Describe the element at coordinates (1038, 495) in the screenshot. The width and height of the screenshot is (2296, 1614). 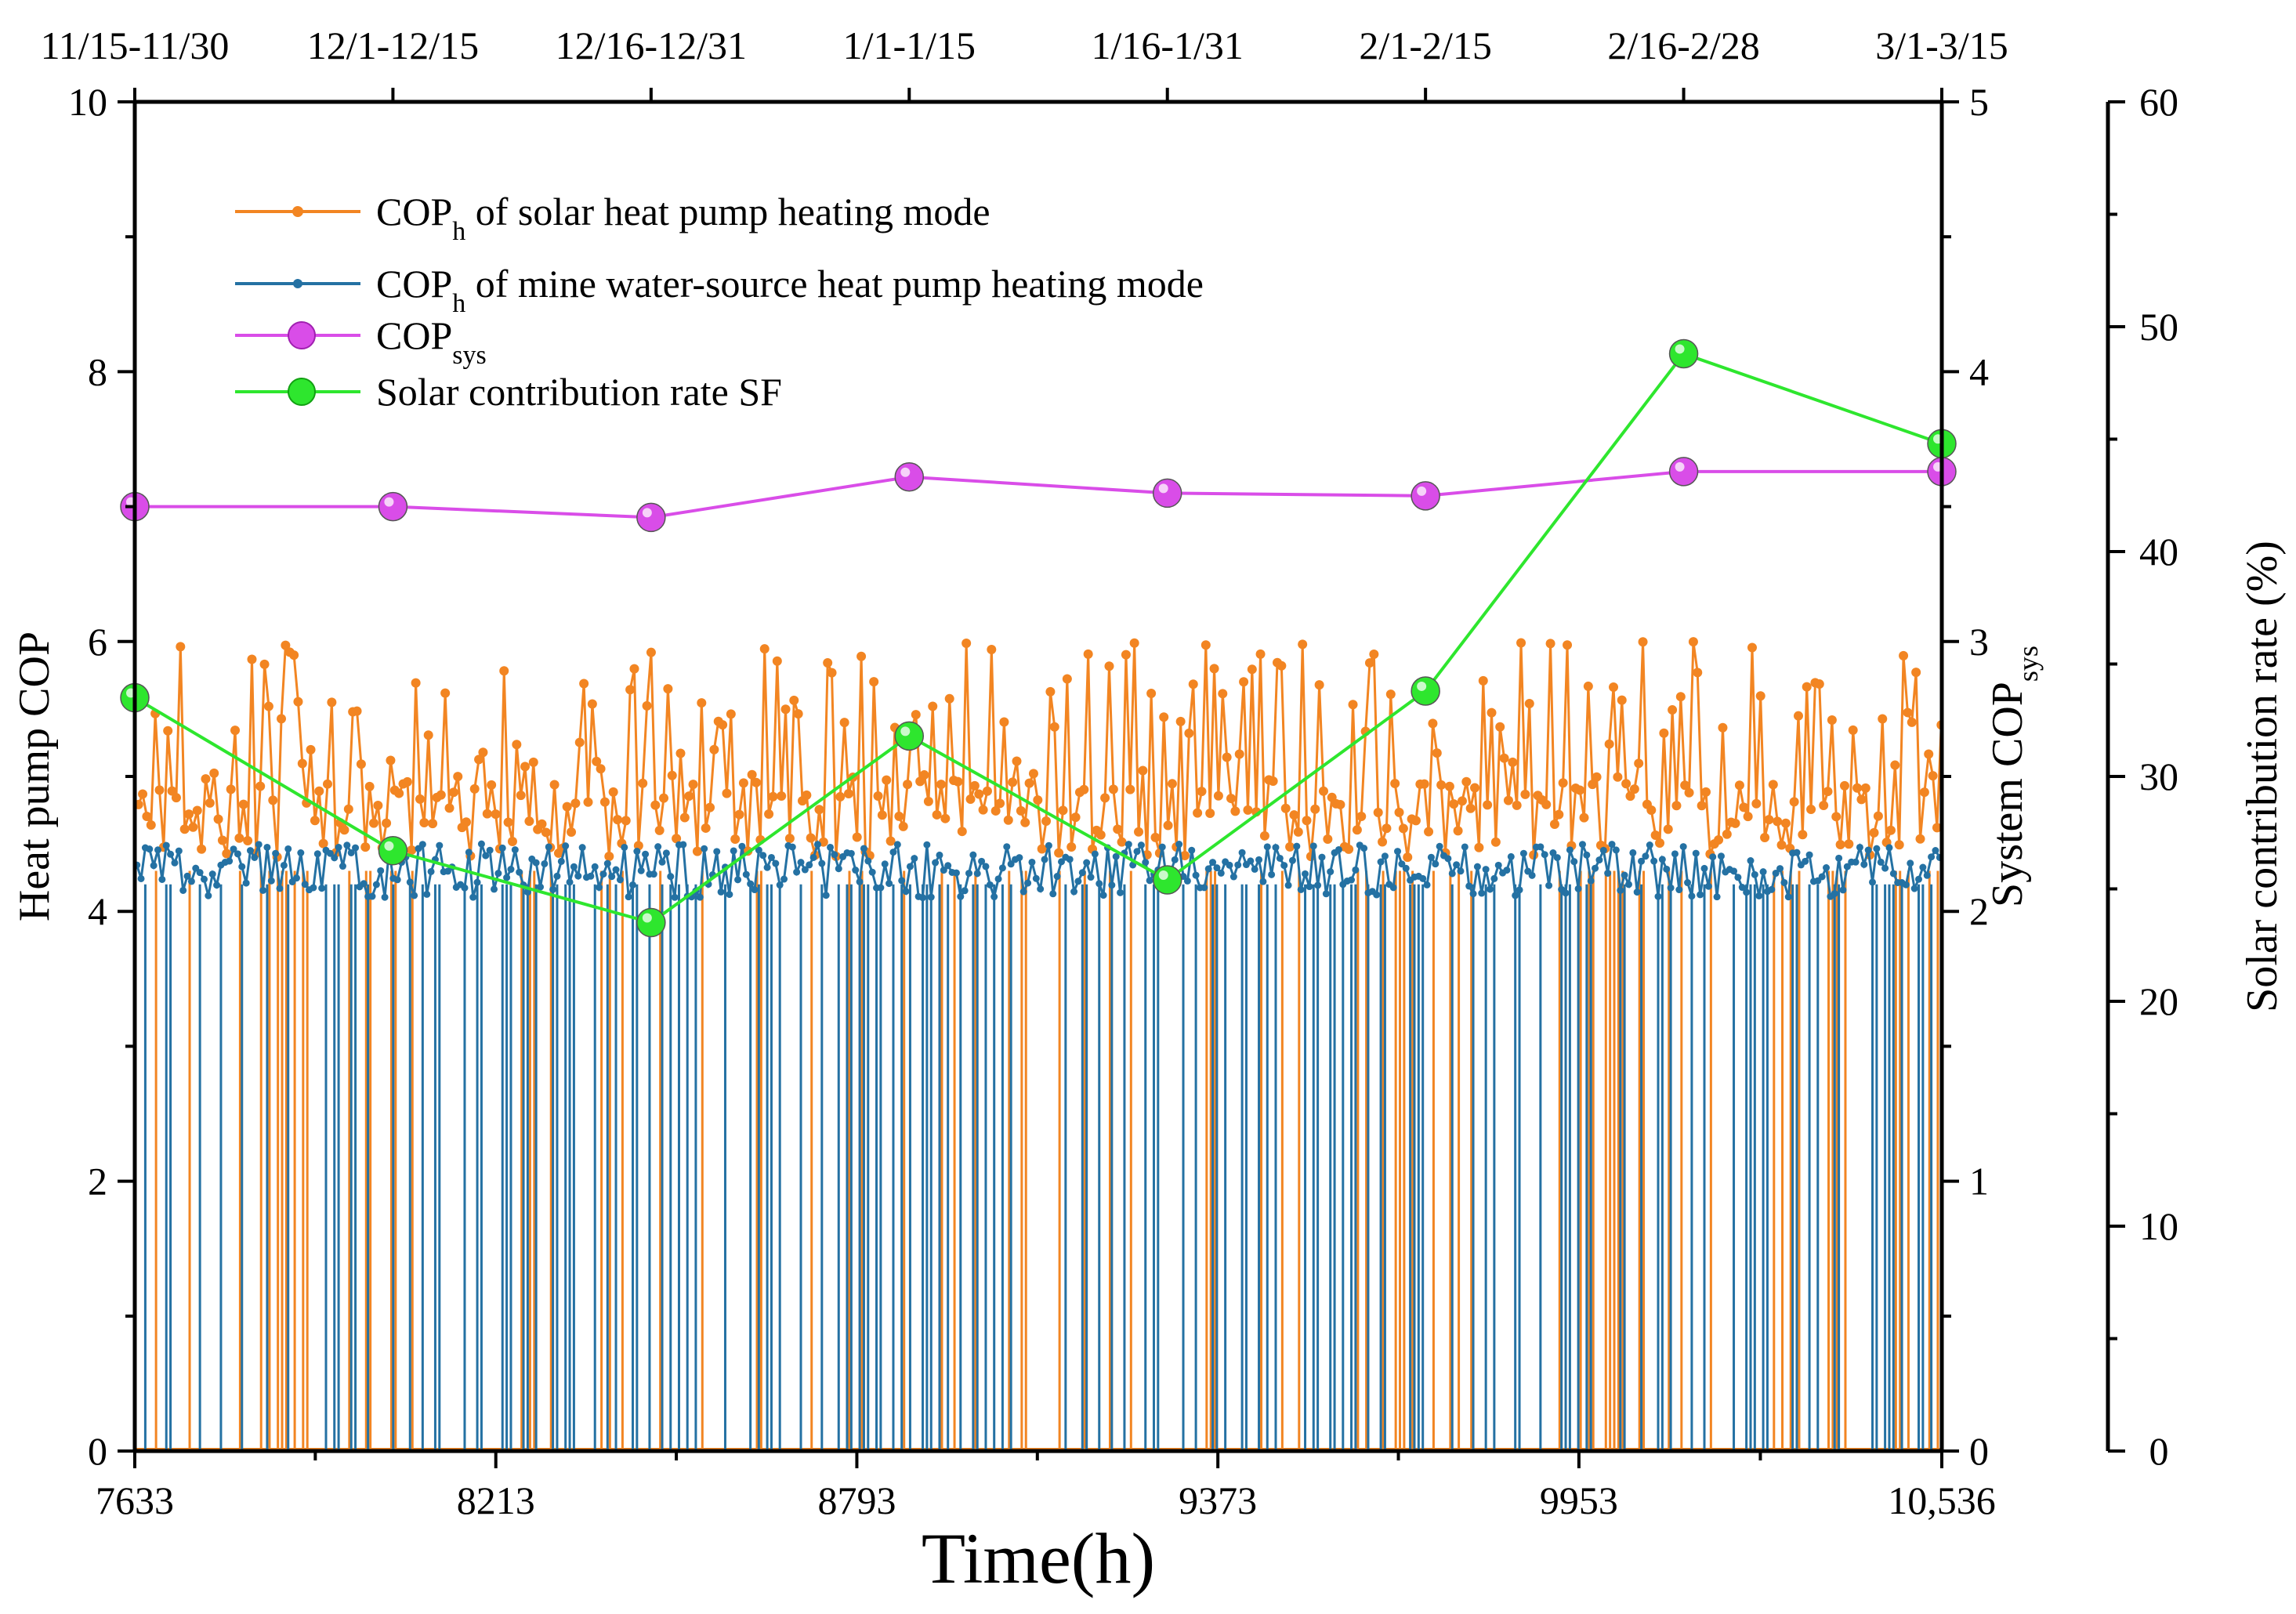
I see `cop-sys-series` at that location.